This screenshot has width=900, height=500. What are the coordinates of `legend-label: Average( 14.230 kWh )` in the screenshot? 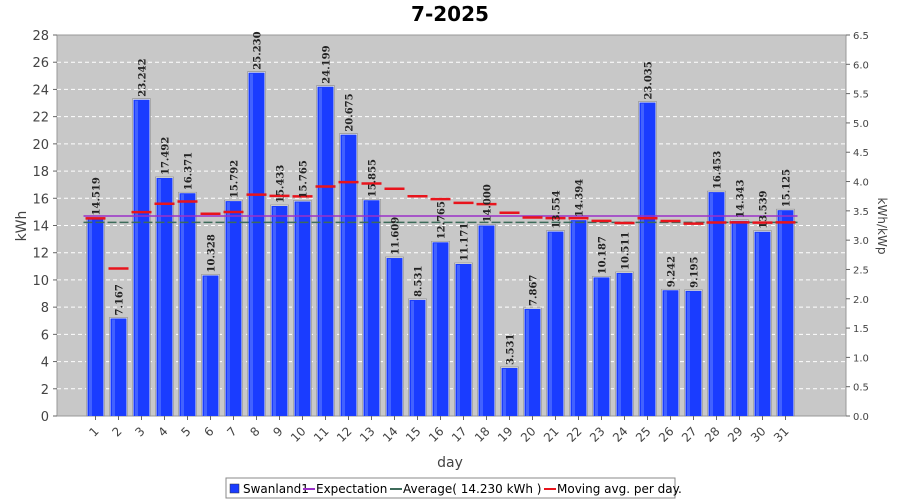 It's located at (472, 489).